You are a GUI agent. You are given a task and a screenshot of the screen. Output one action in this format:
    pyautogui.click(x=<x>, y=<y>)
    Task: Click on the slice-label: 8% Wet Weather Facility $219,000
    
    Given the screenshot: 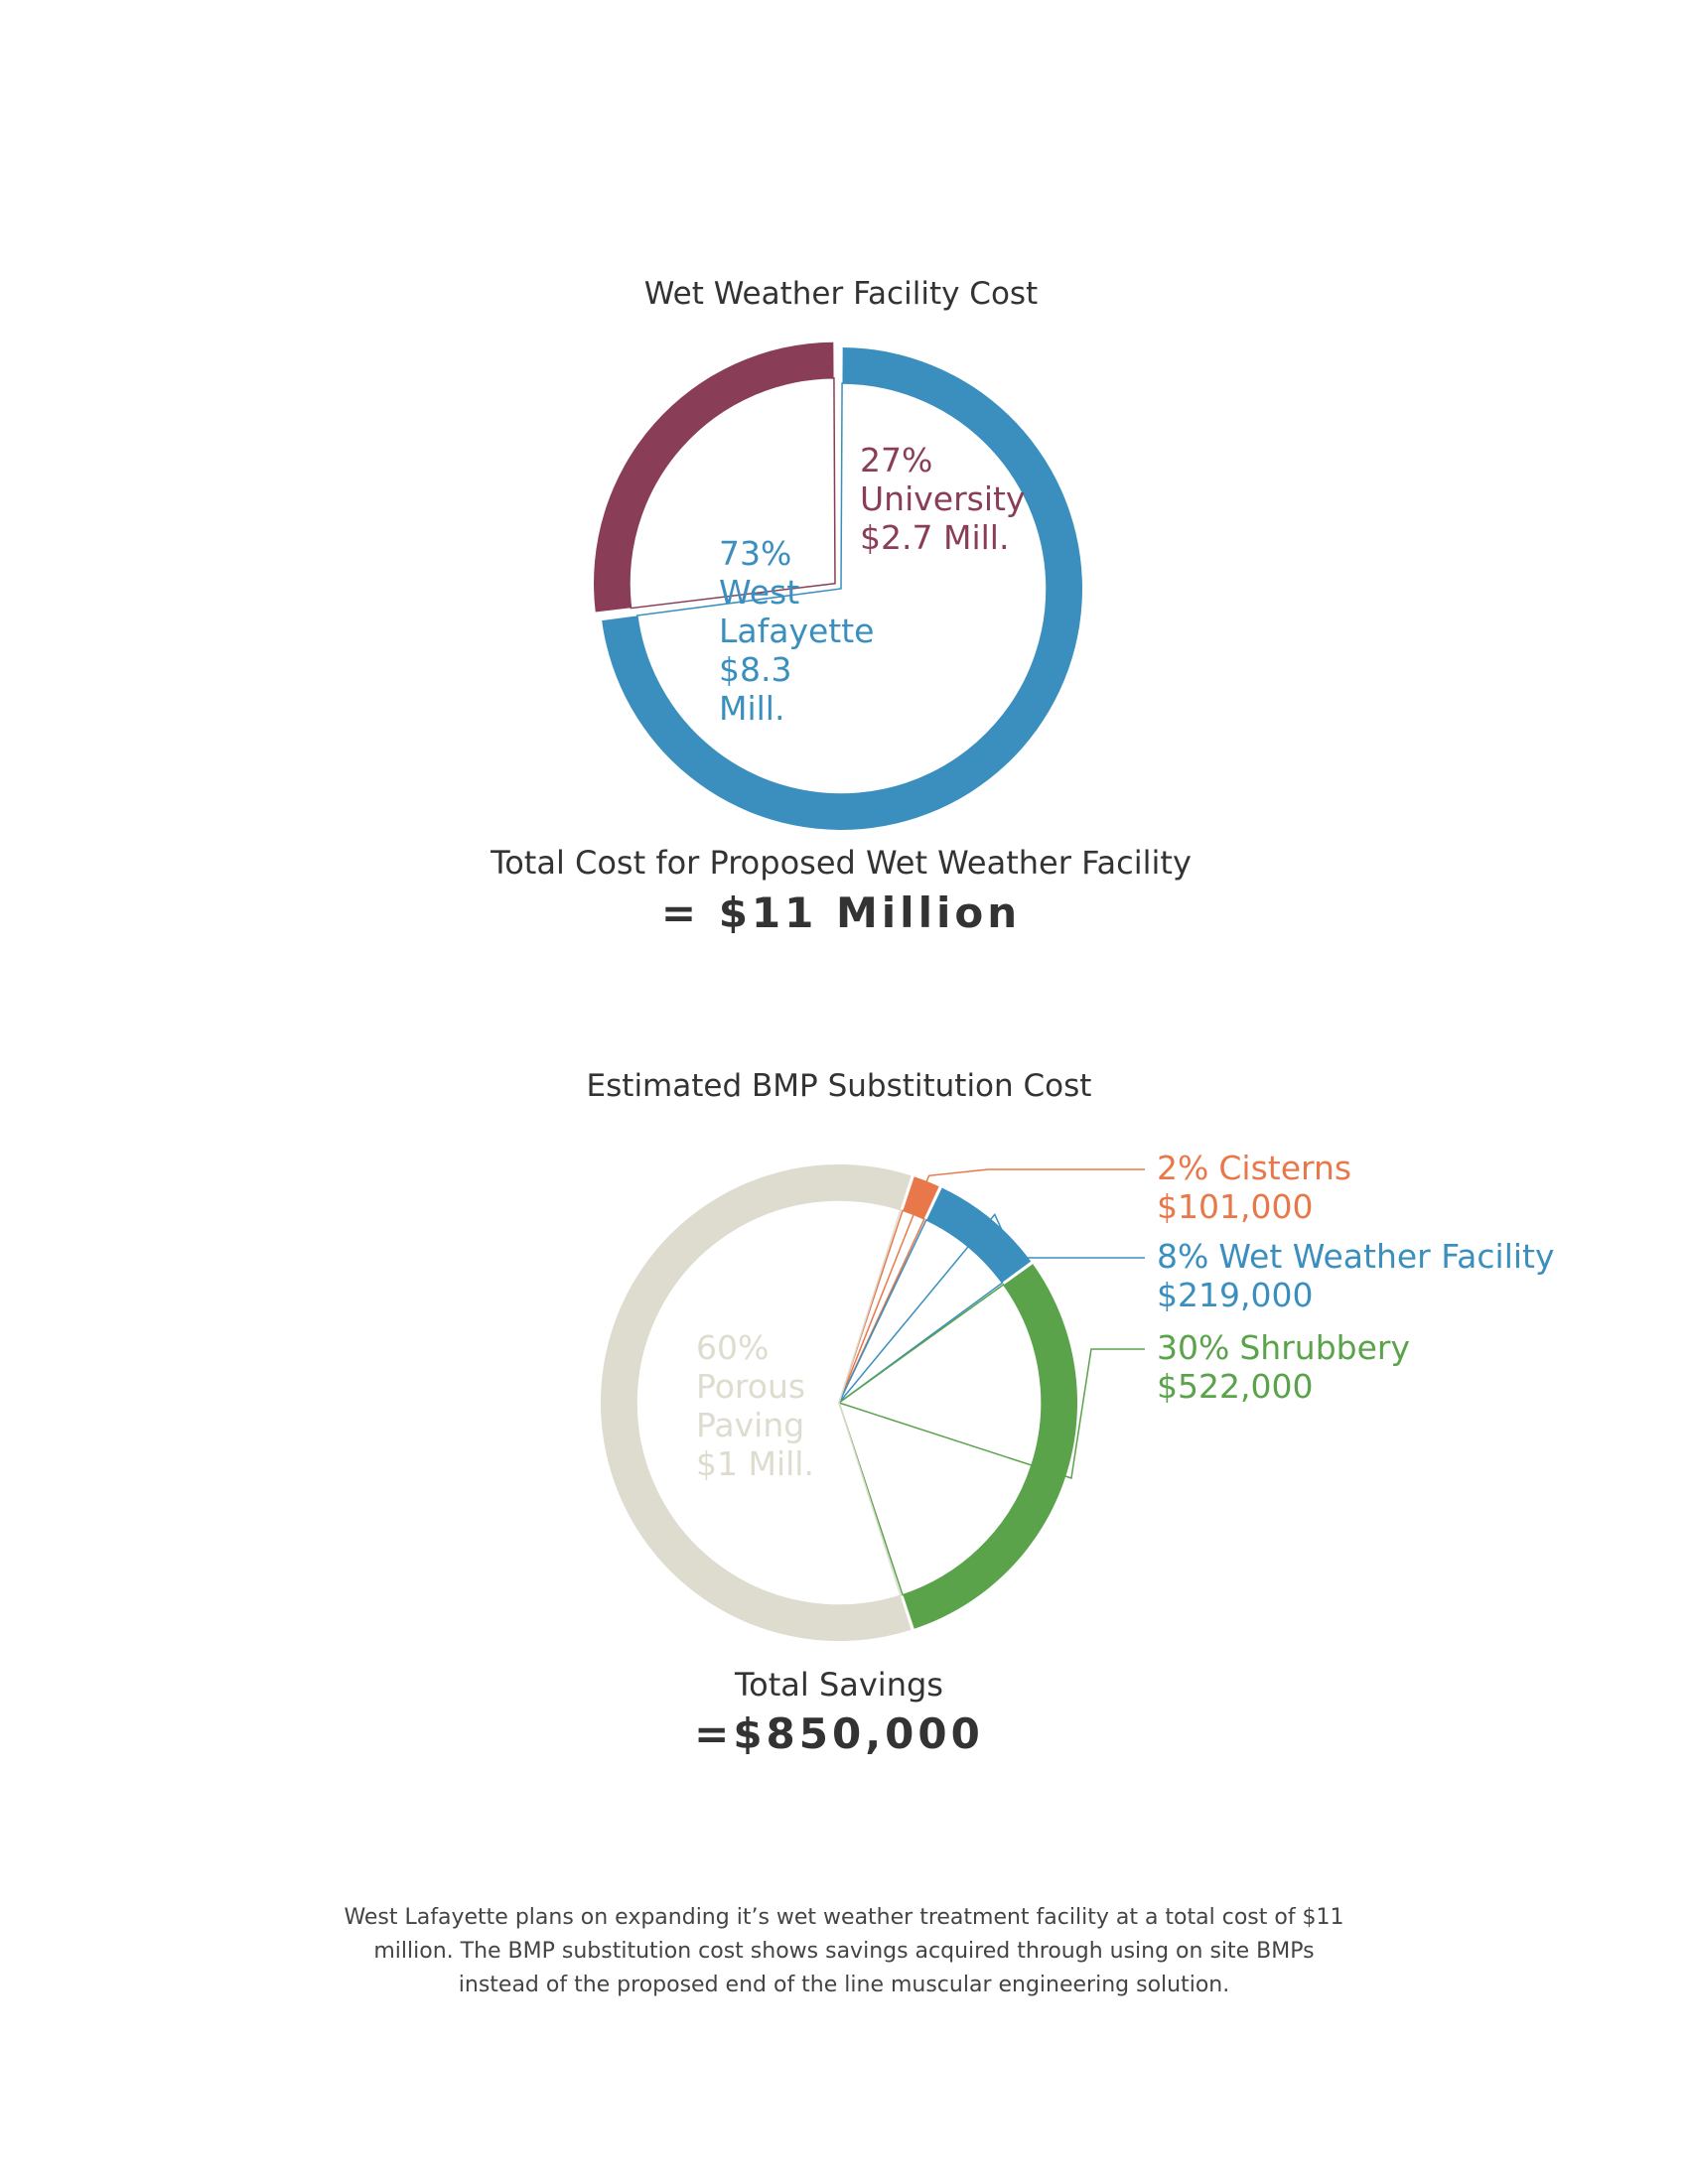 What is the action you would take?
    pyautogui.click(x=1356, y=1275)
    